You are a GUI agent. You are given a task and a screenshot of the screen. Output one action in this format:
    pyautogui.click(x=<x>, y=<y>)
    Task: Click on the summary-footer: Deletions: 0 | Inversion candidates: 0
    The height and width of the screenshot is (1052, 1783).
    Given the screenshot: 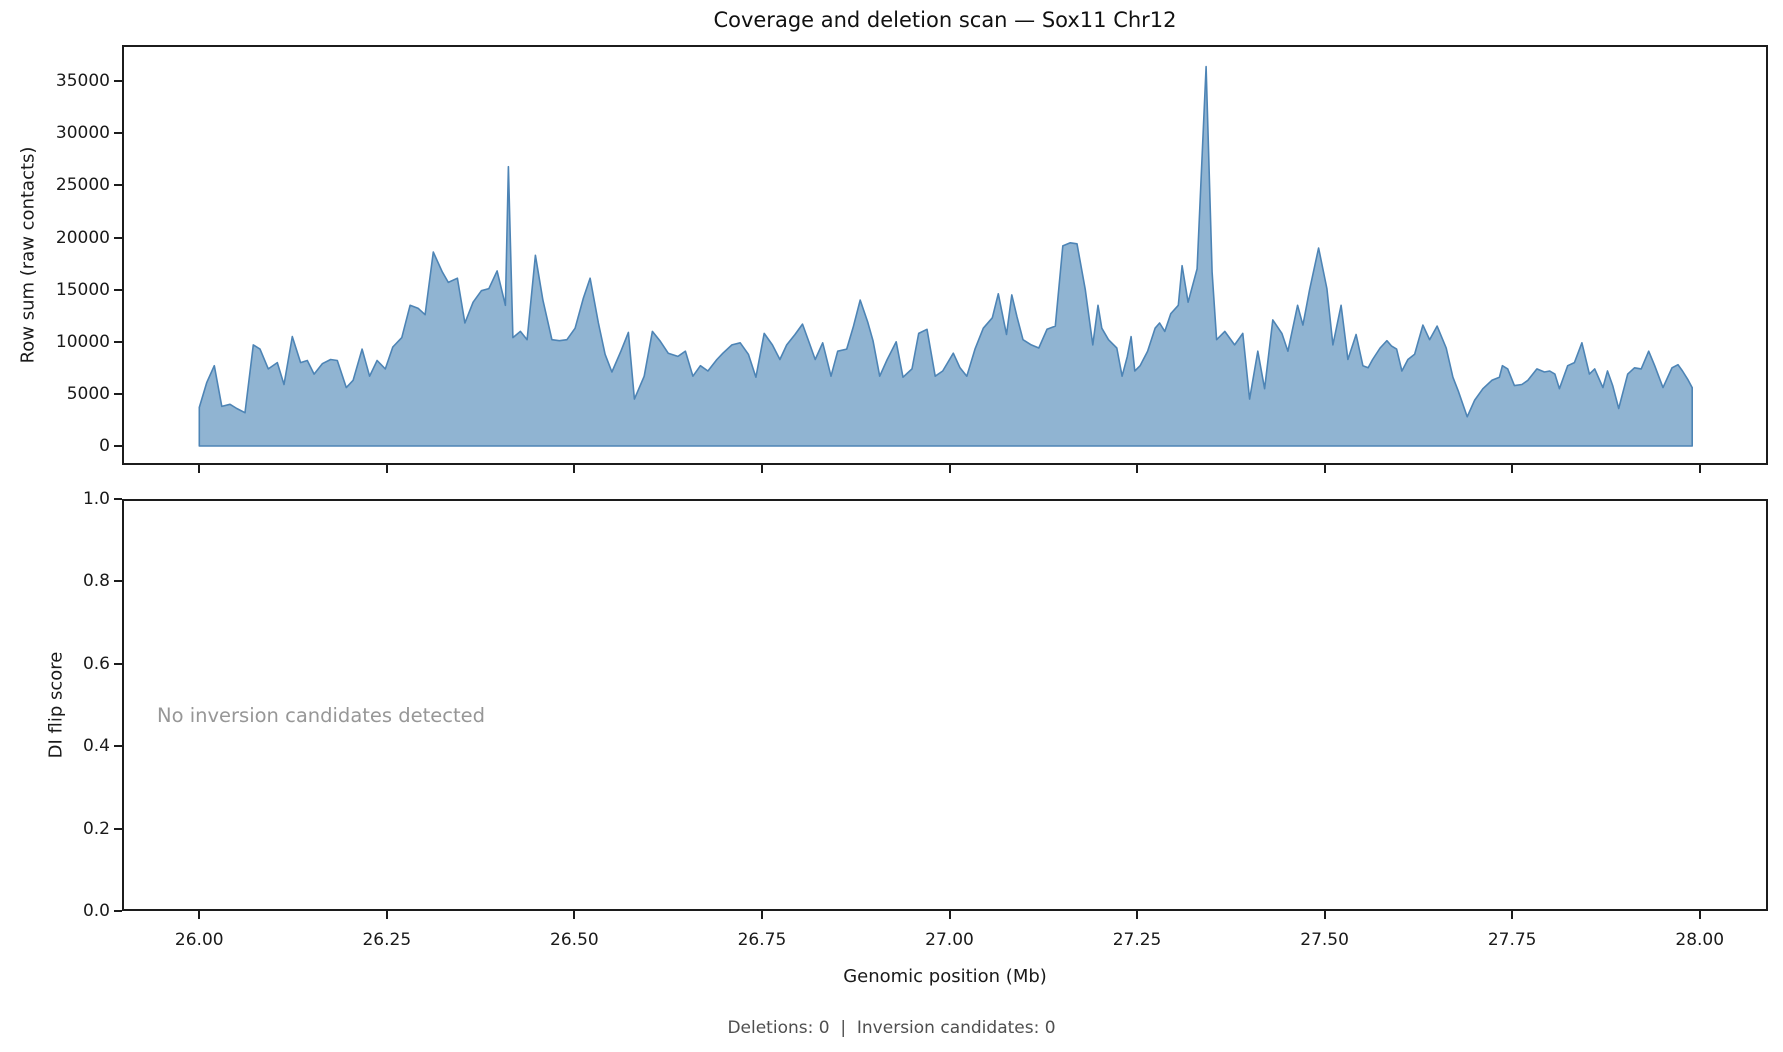 What is the action you would take?
    pyautogui.click(x=891, y=1028)
    